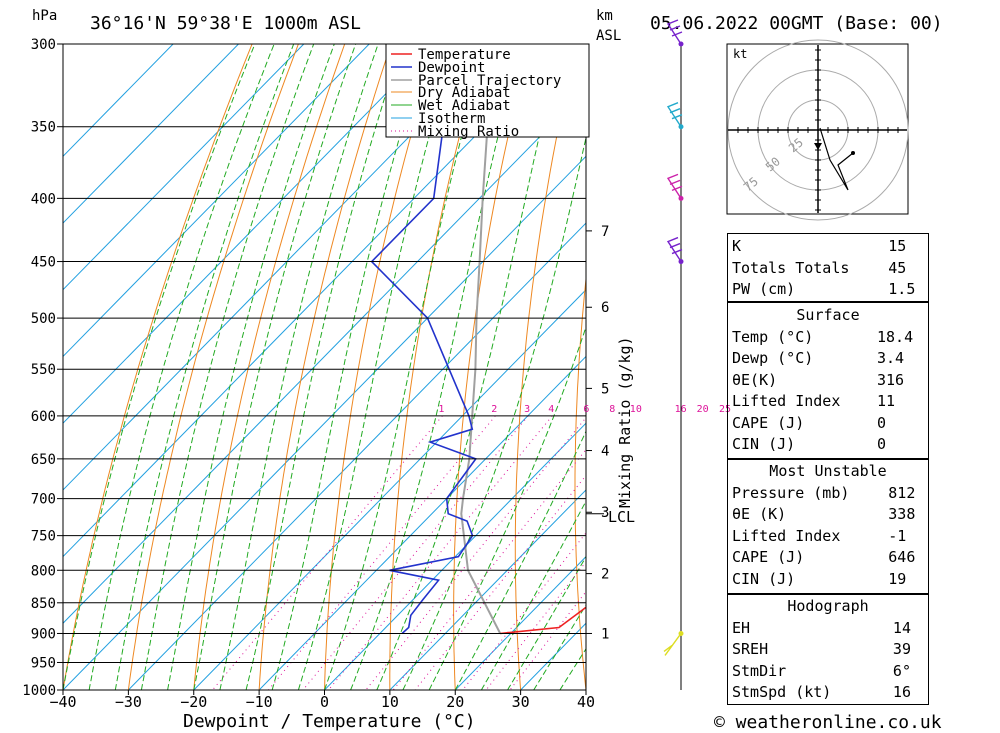 The height and width of the screenshot is (733, 1000). Describe the element at coordinates (464, 106) in the screenshot. I see `legend-wet-adiabat: Wet Adiabat` at that location.